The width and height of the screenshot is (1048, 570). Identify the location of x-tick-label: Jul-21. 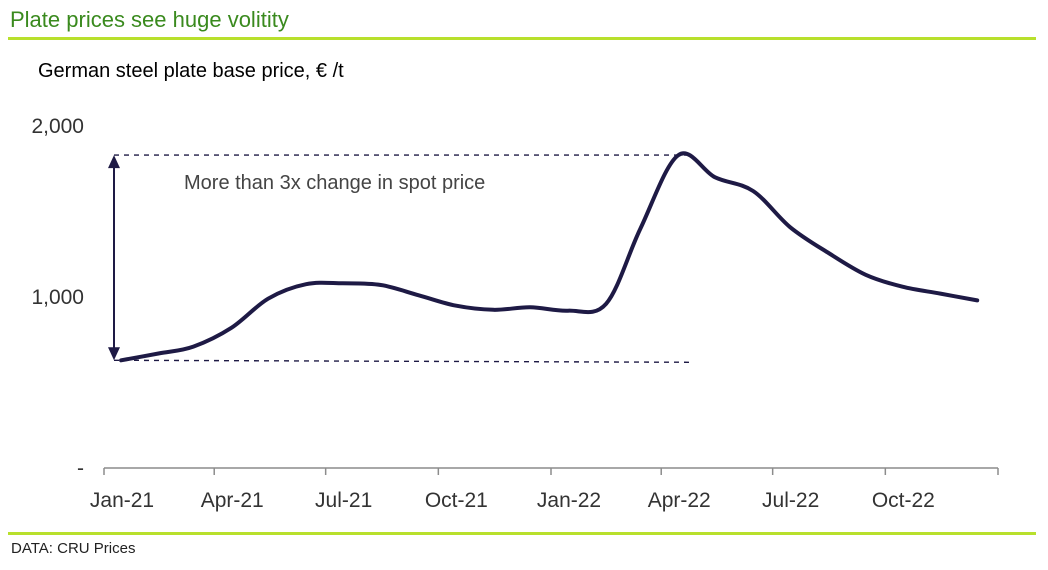
(343, 500).